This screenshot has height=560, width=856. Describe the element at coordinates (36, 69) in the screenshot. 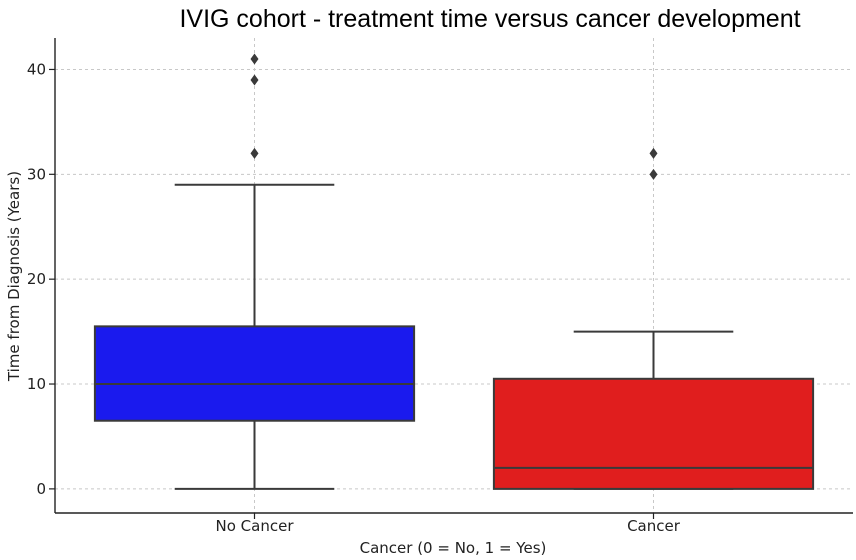

I see `y-tick-label: 40` at that location.